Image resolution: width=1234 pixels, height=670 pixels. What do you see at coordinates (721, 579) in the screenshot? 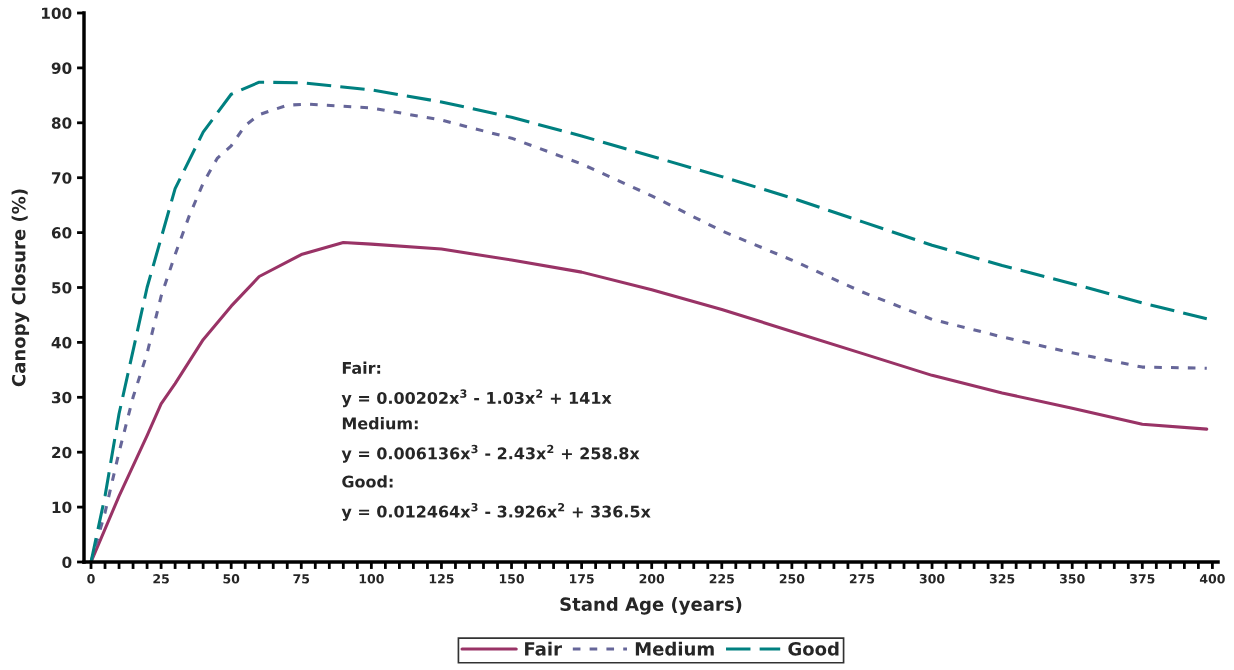
I see `x-tick-label: 225` at bounding box center [721, 579].